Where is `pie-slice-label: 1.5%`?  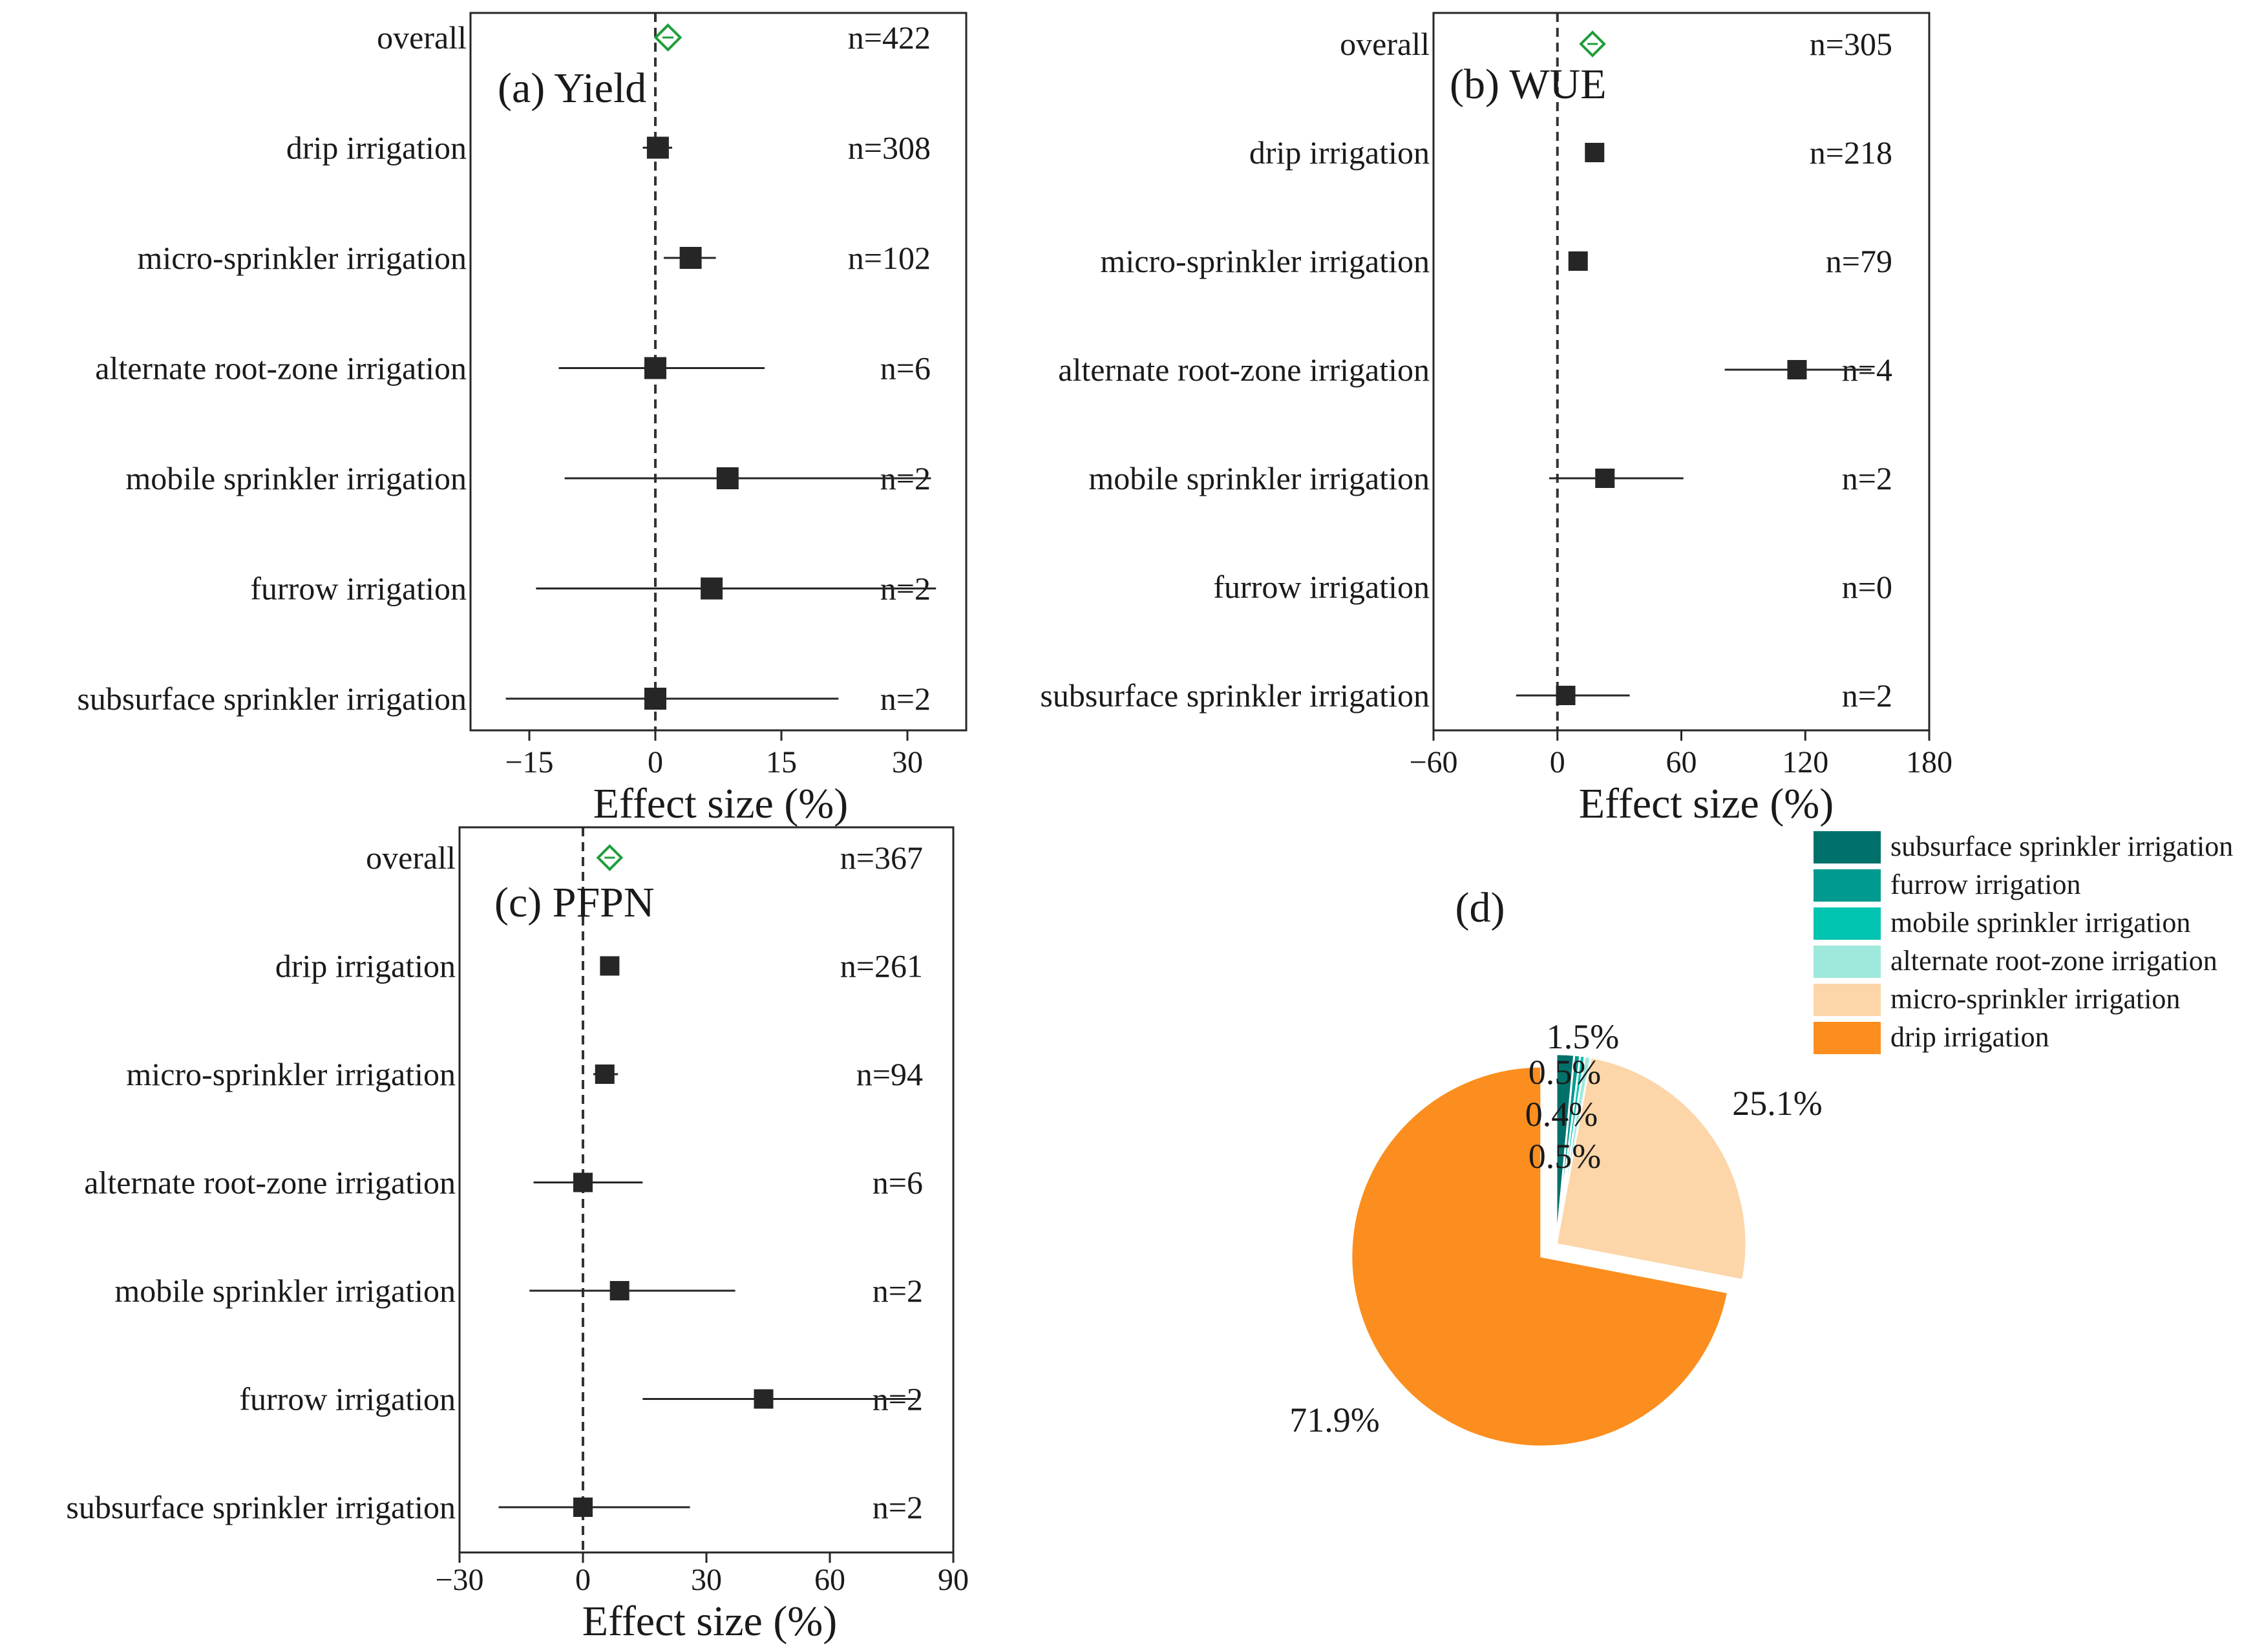
pie-slice-label: 1.5% is located at coordinates (1583, 1036).